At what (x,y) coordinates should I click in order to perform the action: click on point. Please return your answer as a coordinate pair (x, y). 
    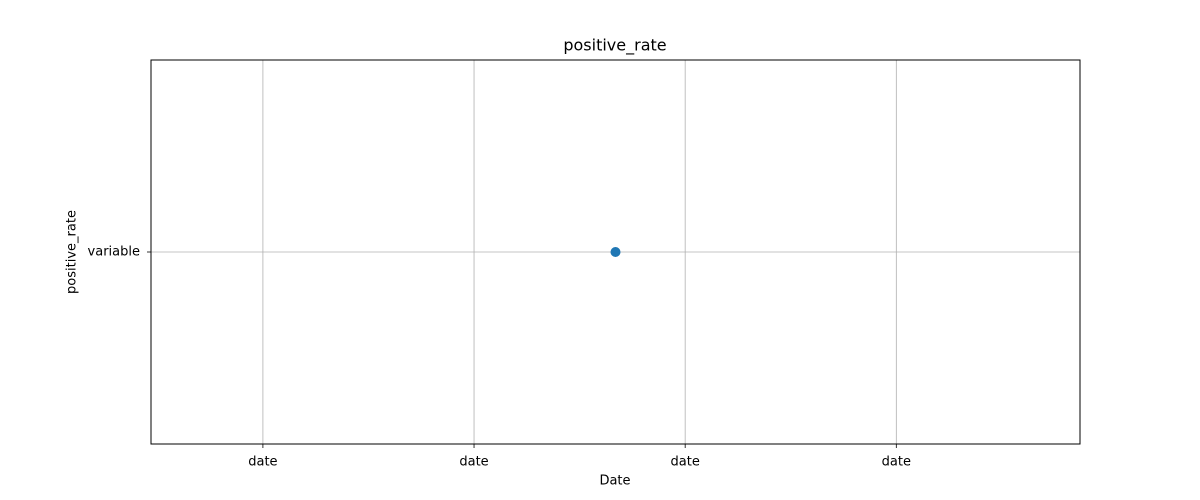
    Looking at the image, I should click on (615, 252).